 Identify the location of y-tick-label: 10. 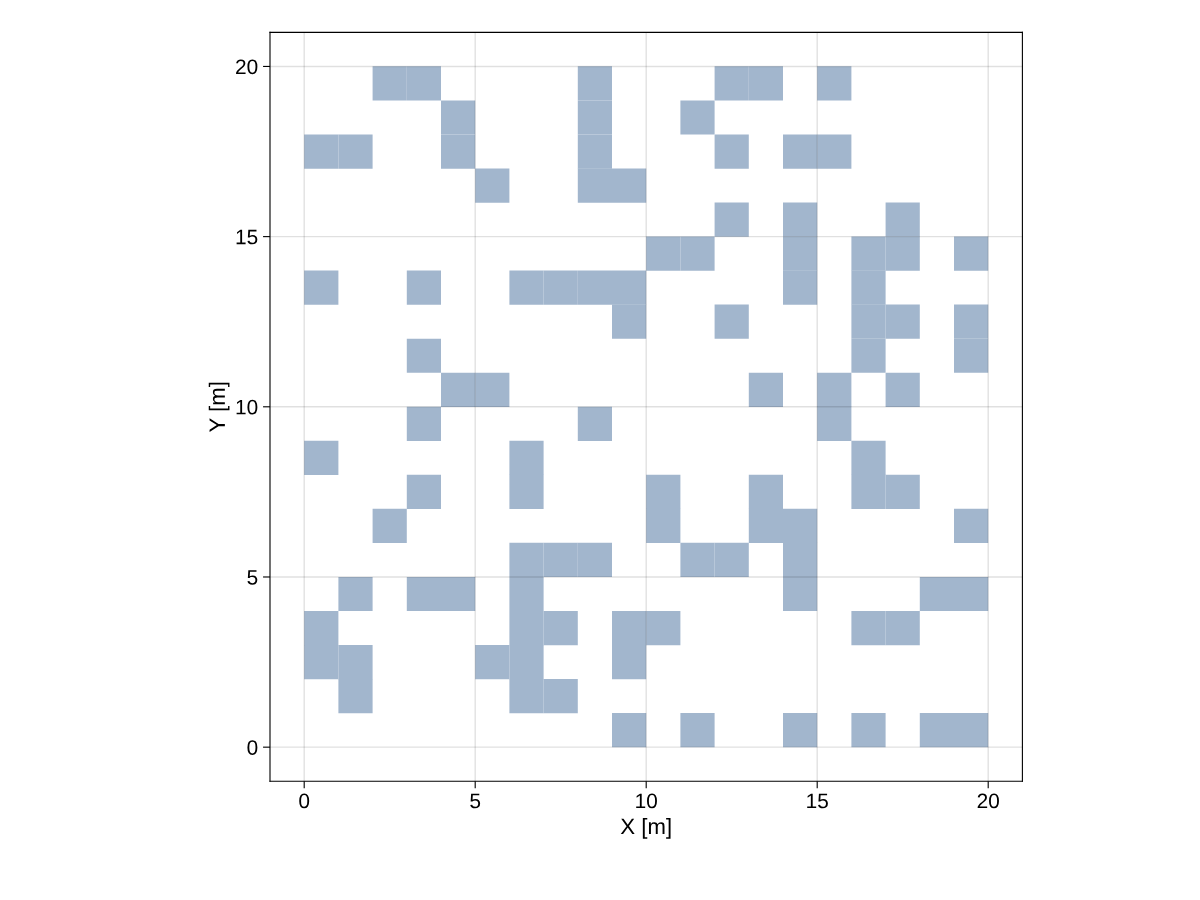
(247, 407).